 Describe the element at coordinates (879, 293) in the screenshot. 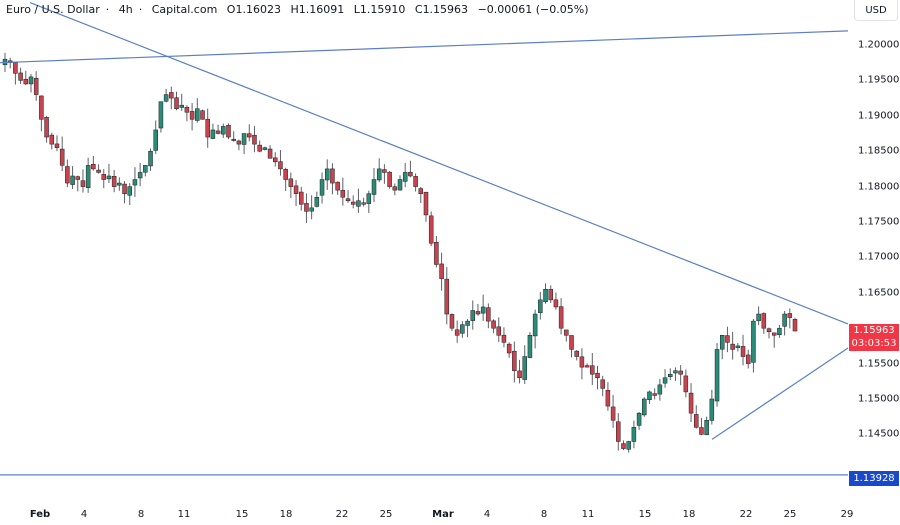

I see `y-tick-label: 1.16500` at that location.